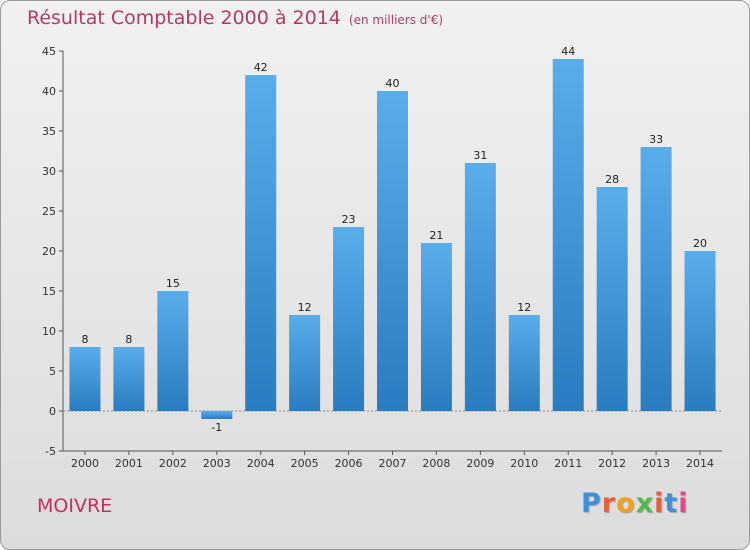 This screenshot has height=550, width=750. I want to click on x-tick-label: 2001, so click(129, 463).